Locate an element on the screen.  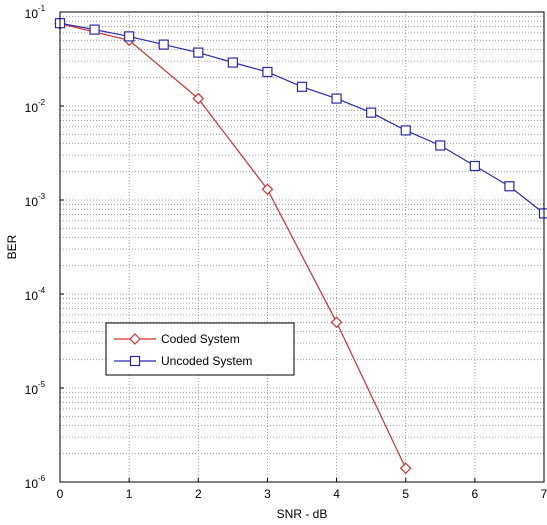
x-tick-label: 2 is located at coordinates (198, 494).